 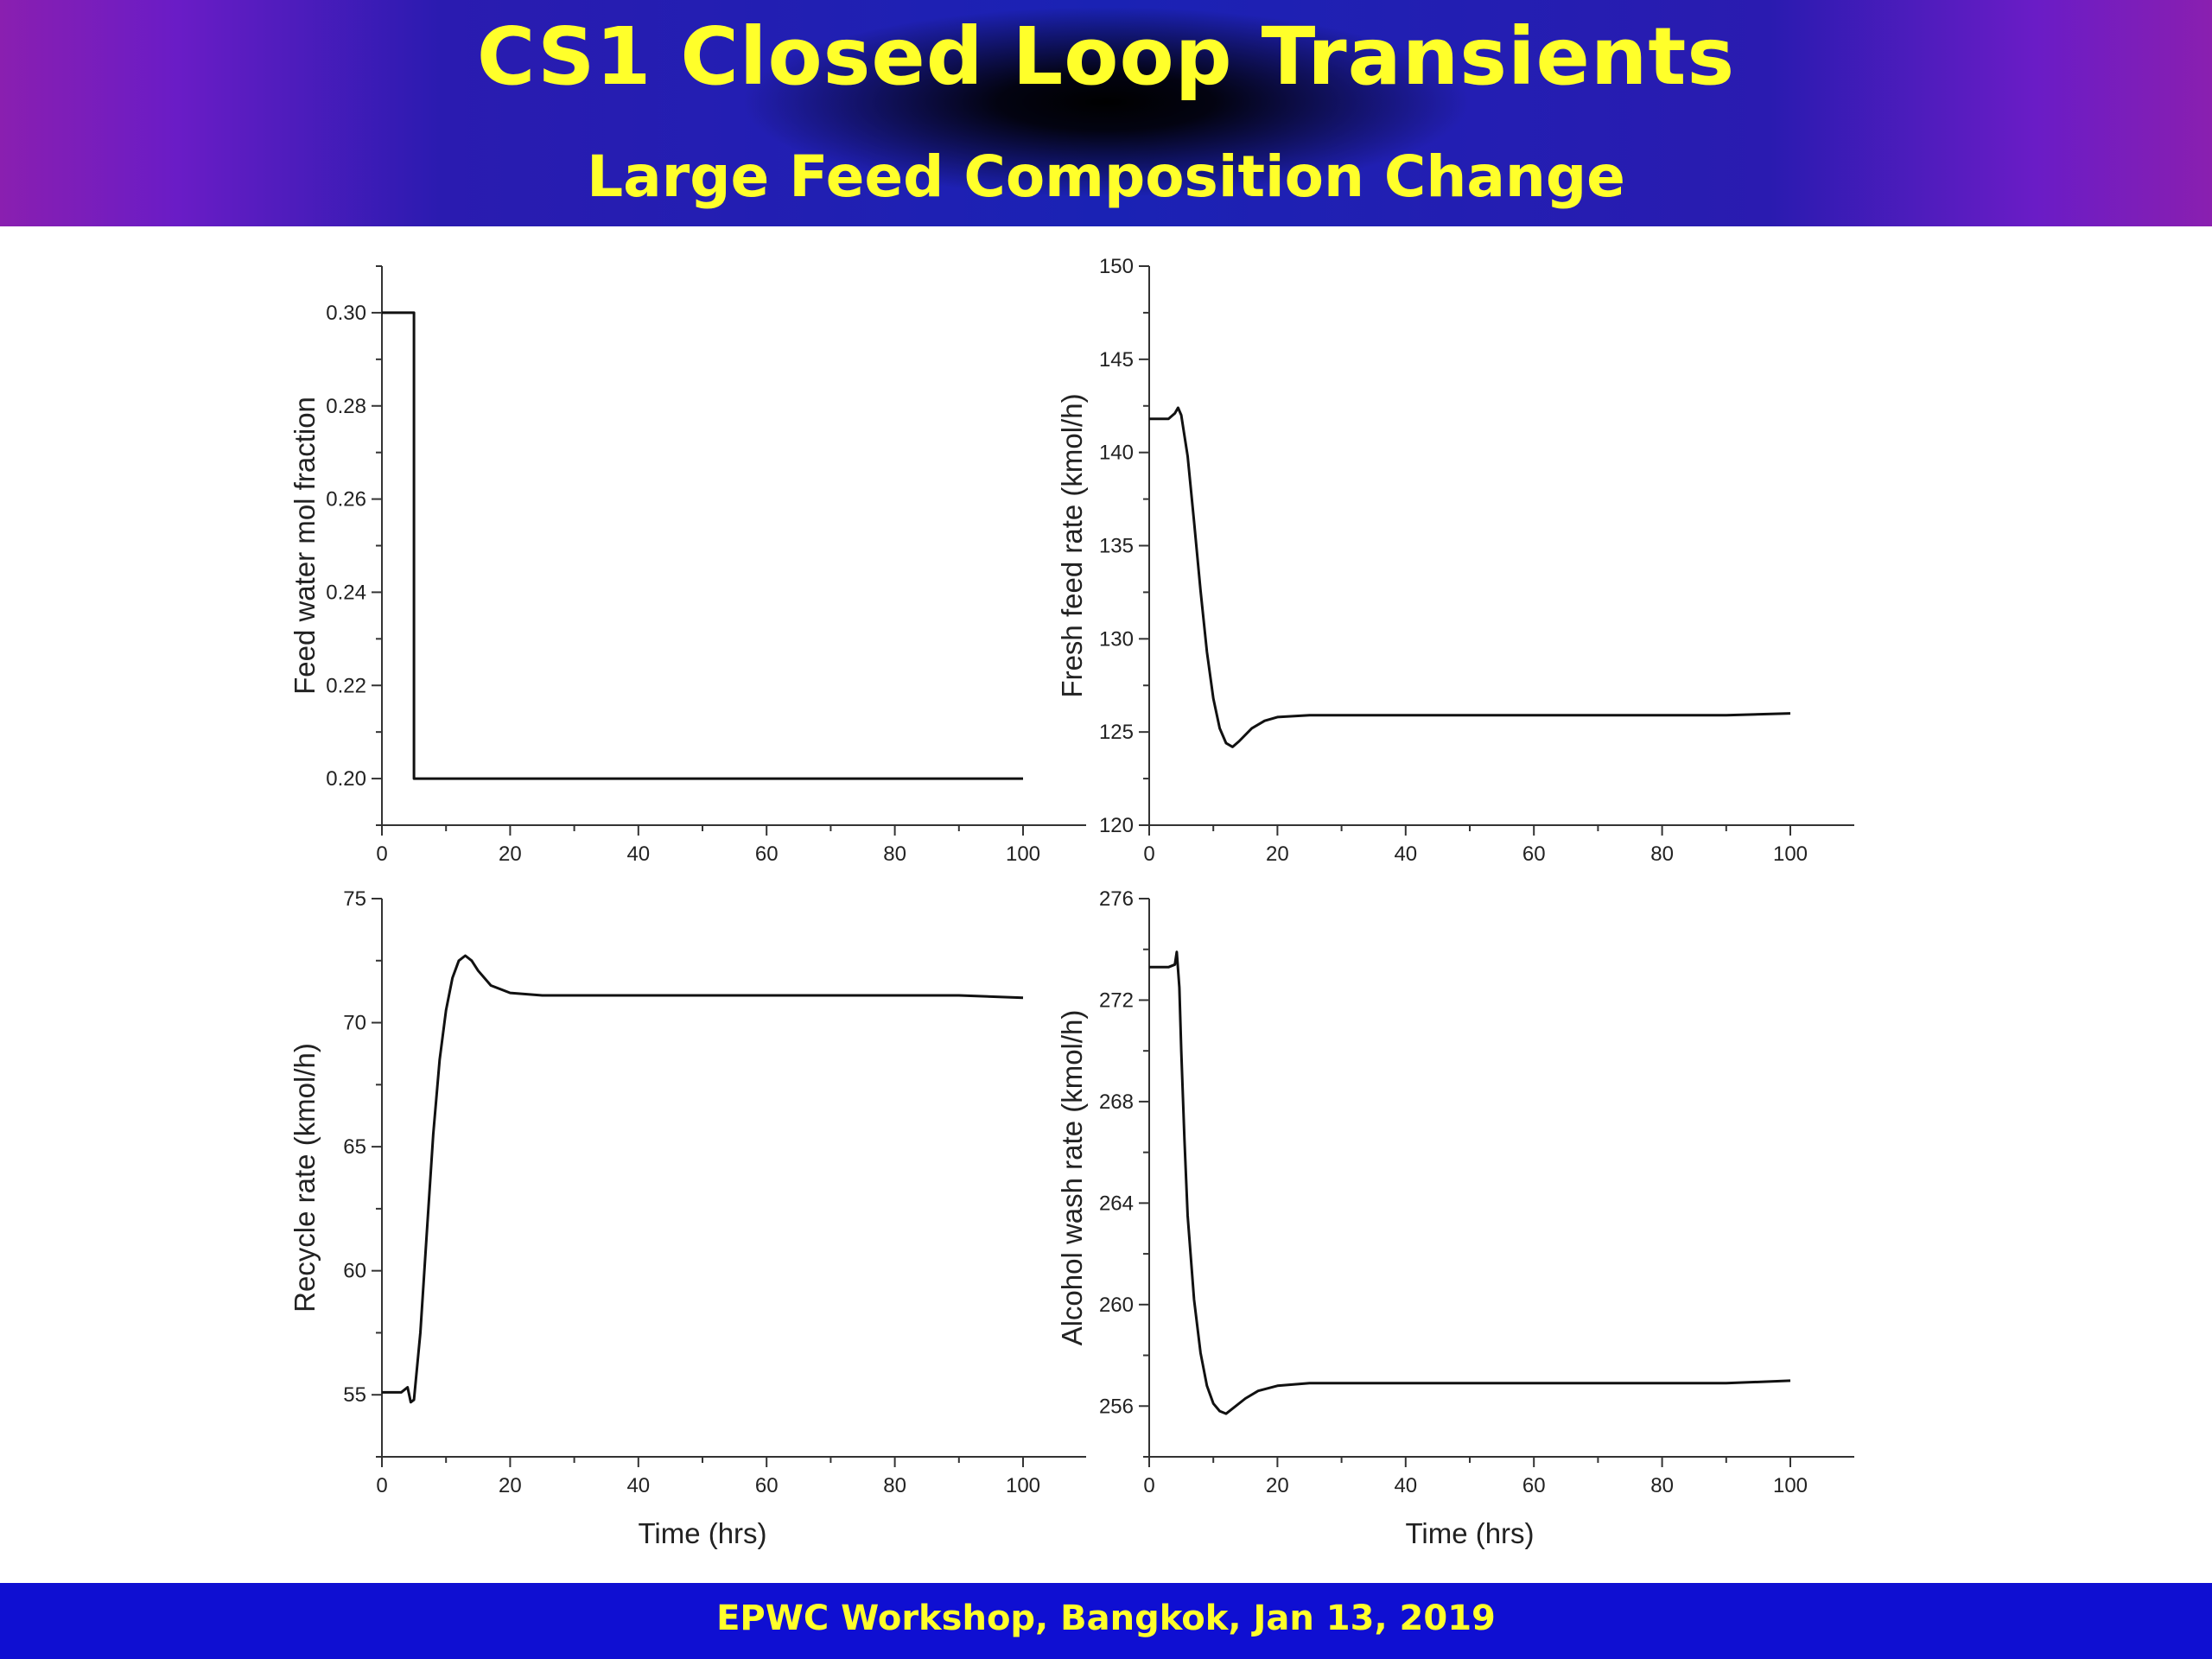 What do you see at coordinates (1116, 1203) in the screenshot?
I see `y-tick-label: 264` at bounding box center [1116, 1203].